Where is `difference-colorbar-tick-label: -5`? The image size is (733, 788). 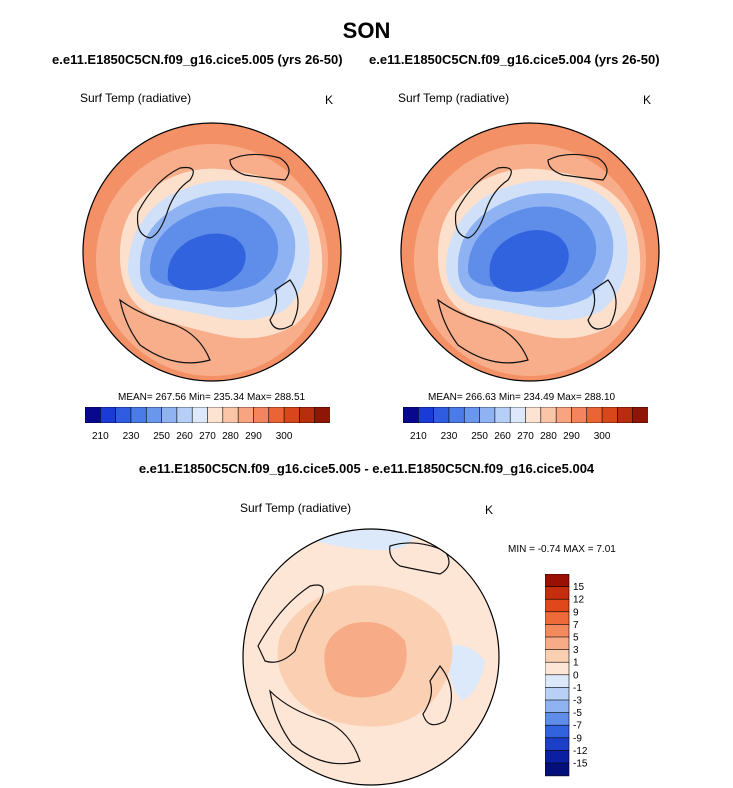 difference-colorbar-tick-label: -5 is located at coordinates (577, 713).